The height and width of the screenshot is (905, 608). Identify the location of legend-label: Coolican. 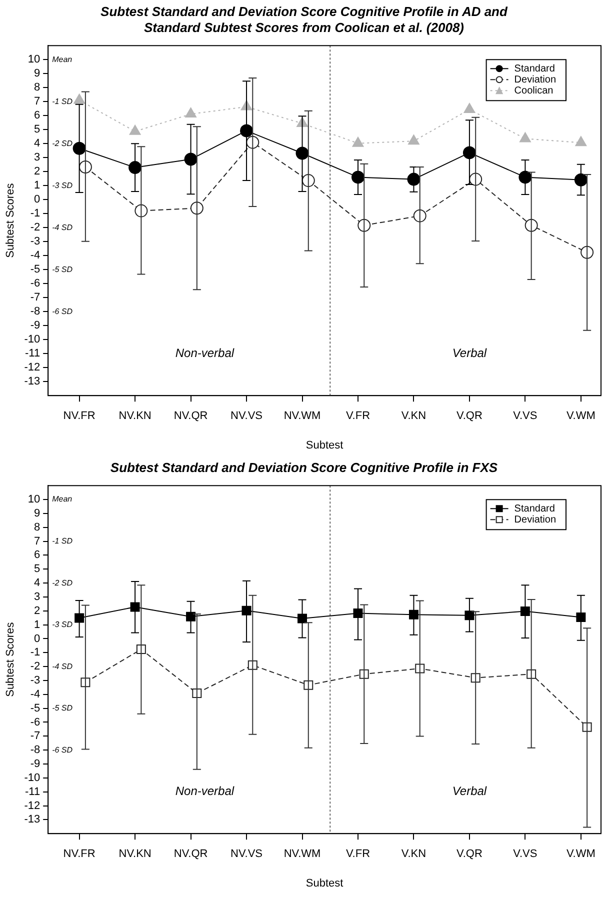
(534, 90).